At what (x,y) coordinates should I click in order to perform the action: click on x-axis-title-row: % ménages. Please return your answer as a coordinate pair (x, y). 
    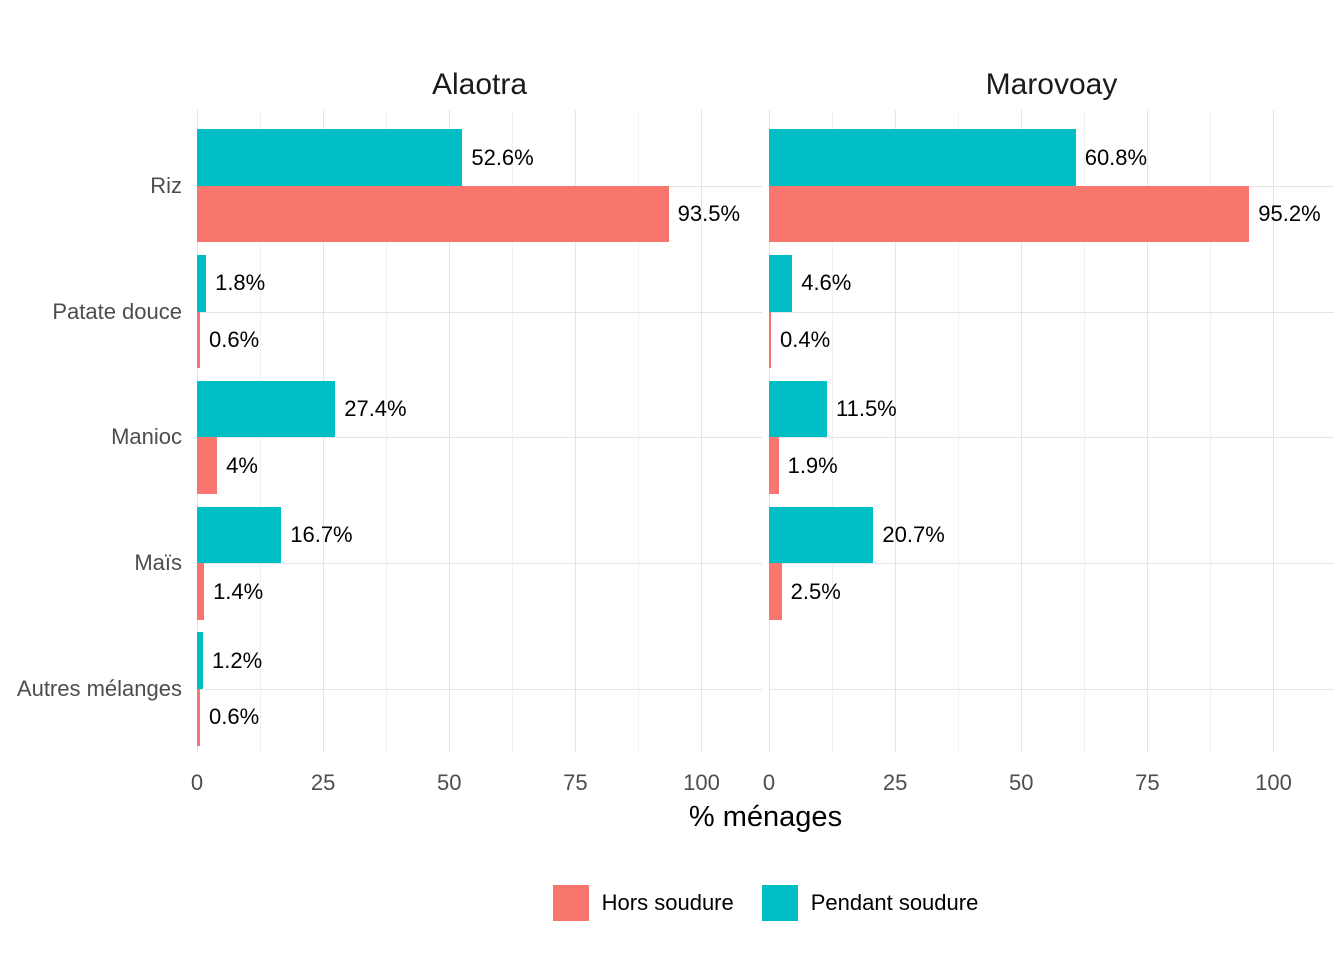
    Looking at the image, I should click on (765, 819).